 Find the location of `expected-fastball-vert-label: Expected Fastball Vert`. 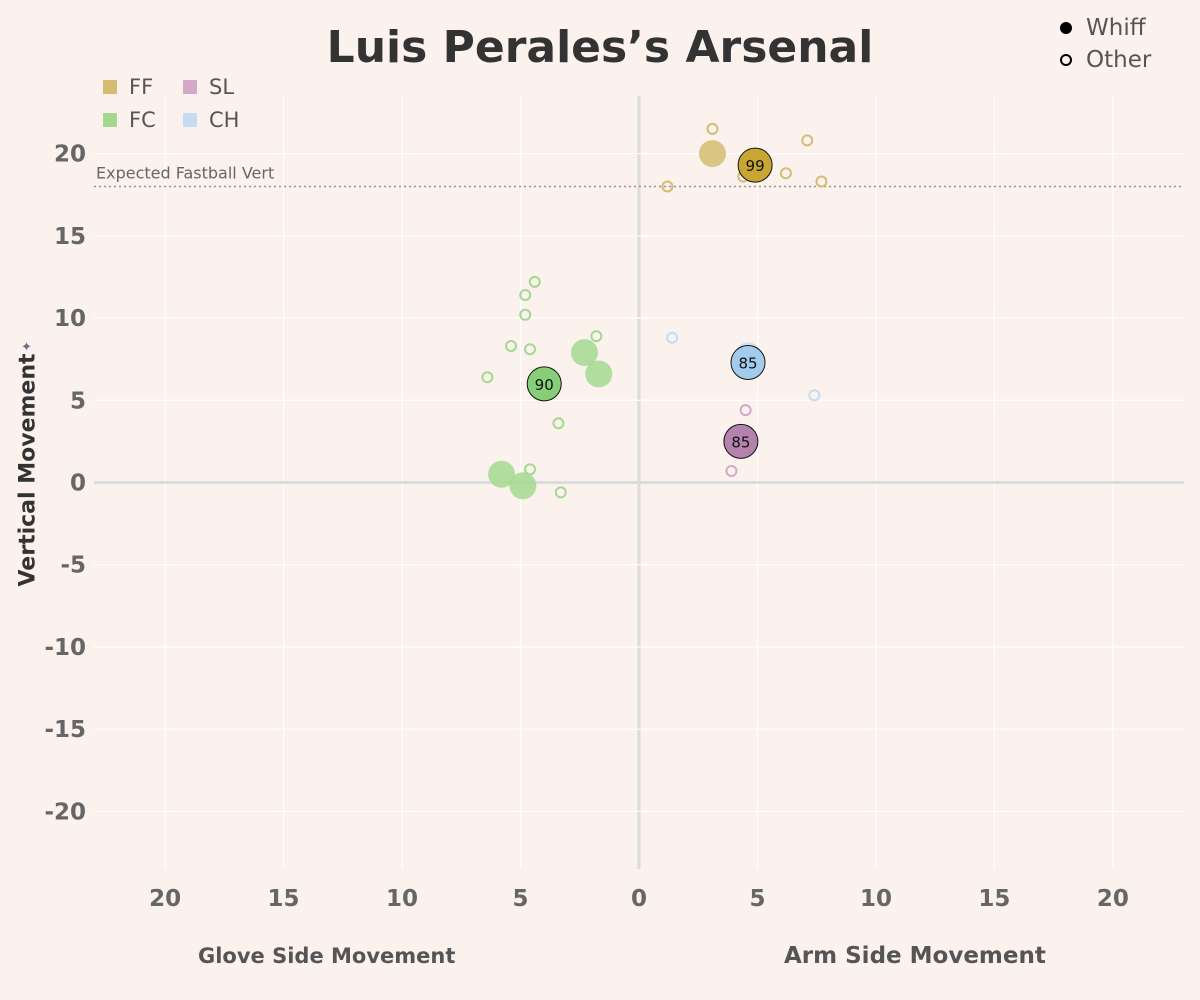

expected-fastball-vert-label: Expected Fastball Vert is located at coordinates (185, 172).